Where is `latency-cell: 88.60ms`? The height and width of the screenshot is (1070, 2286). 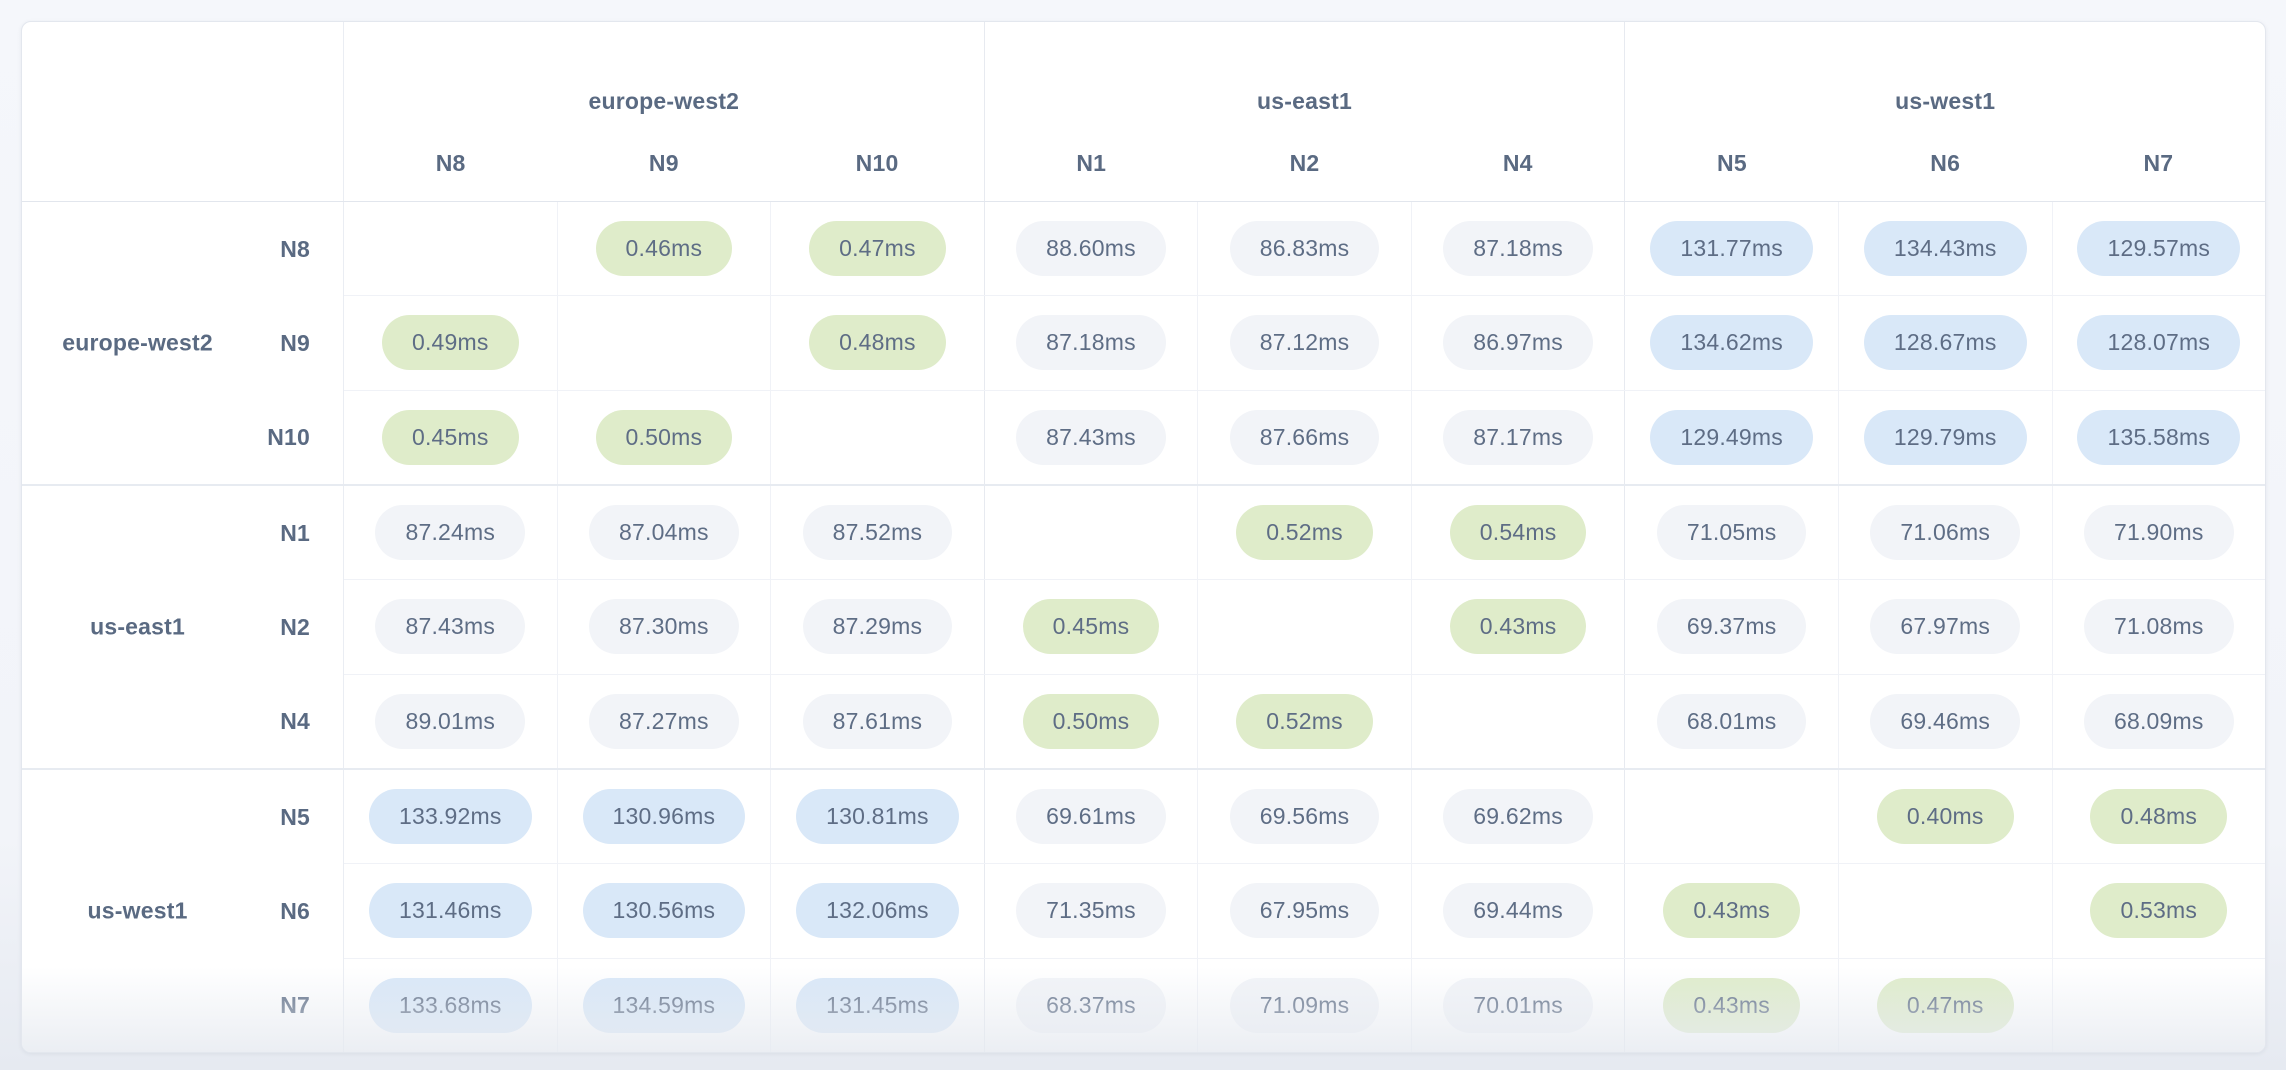 latency-cell: 88.60ms is located at coordinates (1090, 249).